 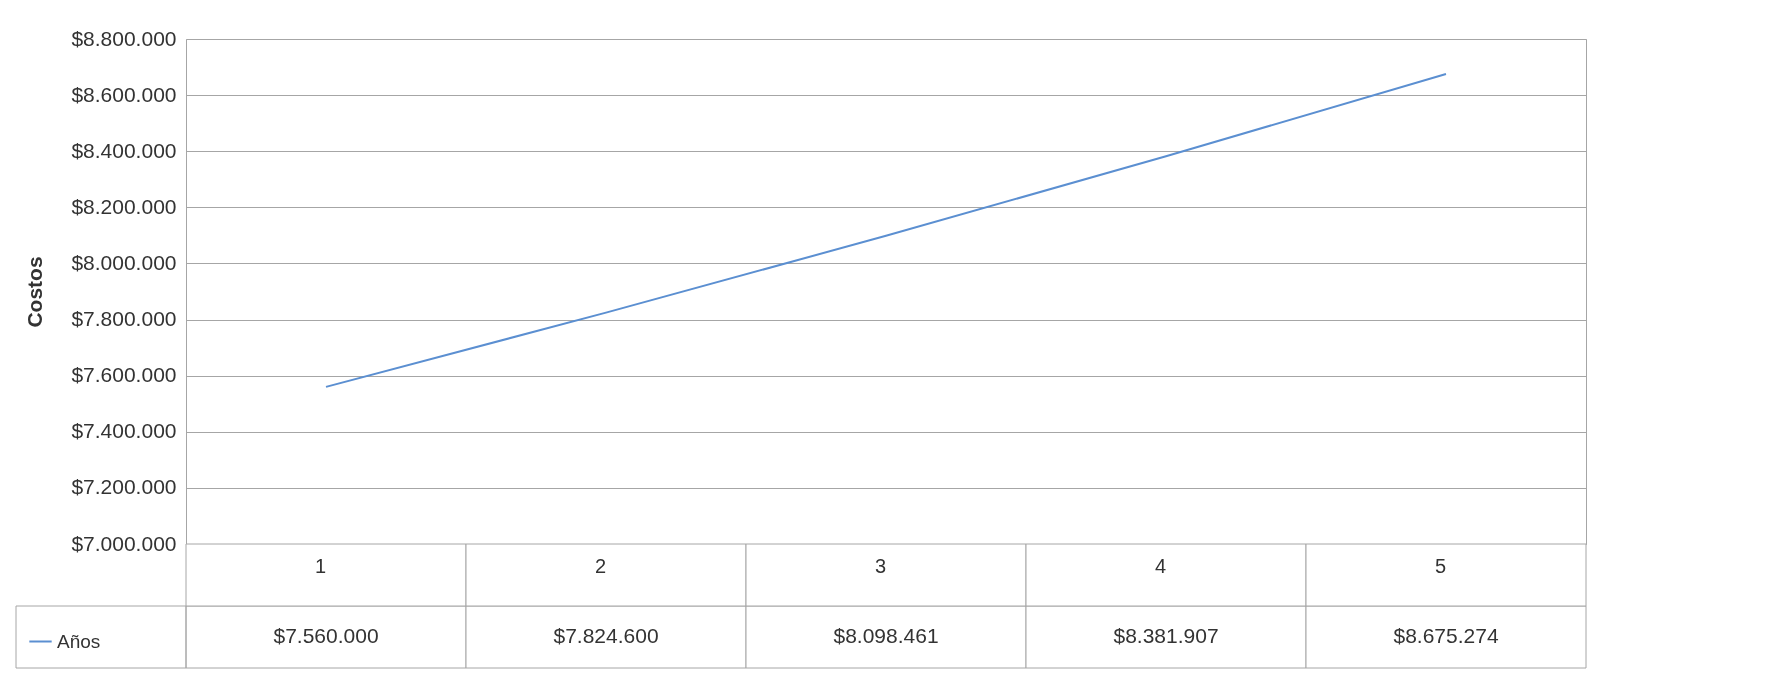 I want to click on y-tick-label: $7.000.000, so click(x=124, y=543).